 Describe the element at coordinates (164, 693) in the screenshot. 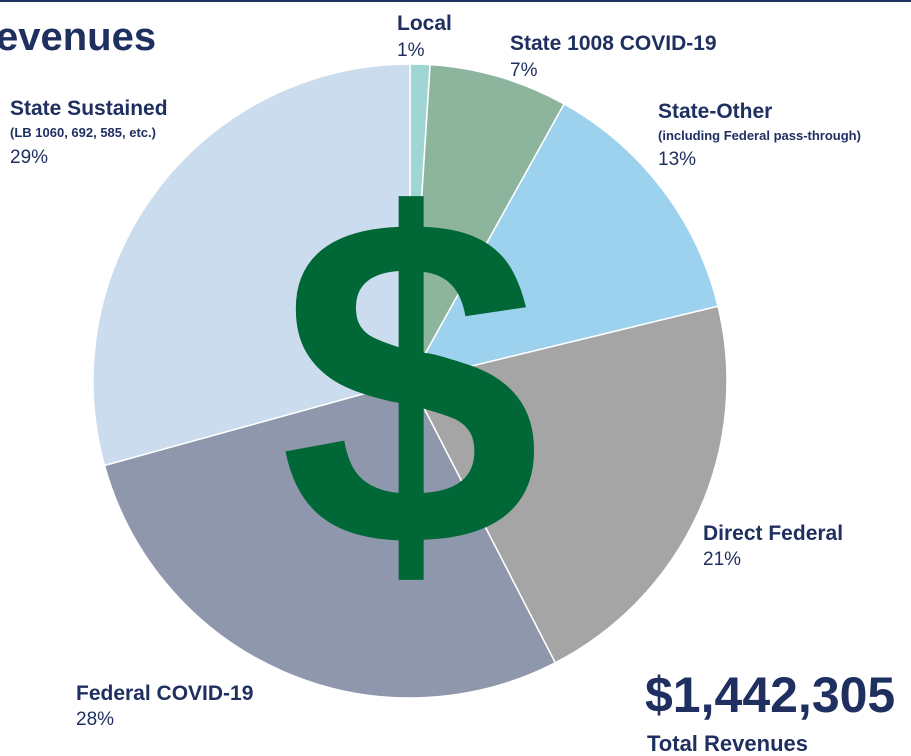

I see `slice-label: Federal COVID-19` at that location.